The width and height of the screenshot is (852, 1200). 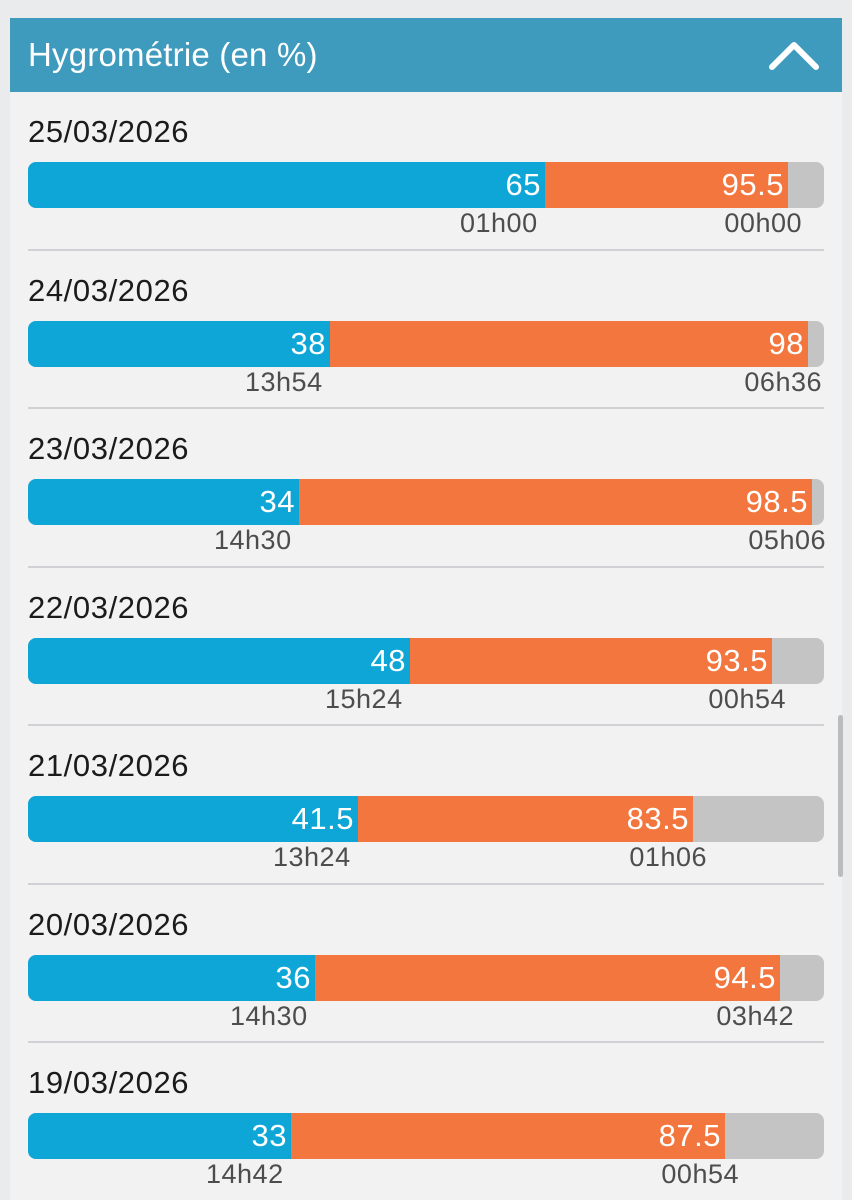 What do you see at coordinates (840, 796) in the screenshot?
I see `scrollbar` at bounding box center [840, 796].